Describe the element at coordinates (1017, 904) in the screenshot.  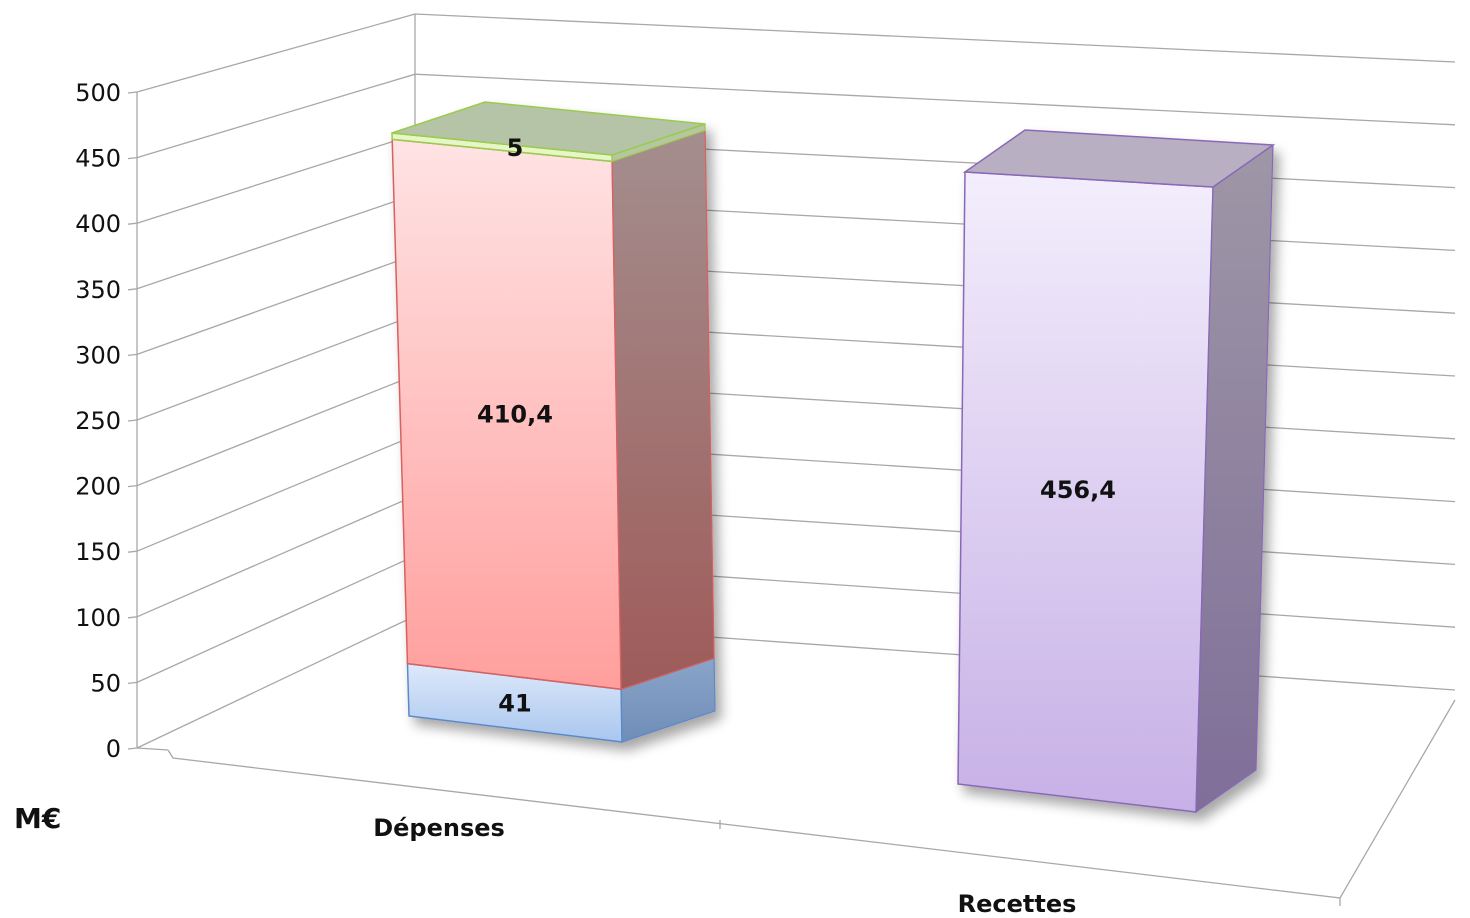
I see `x-category-label: Recettes` at that location.